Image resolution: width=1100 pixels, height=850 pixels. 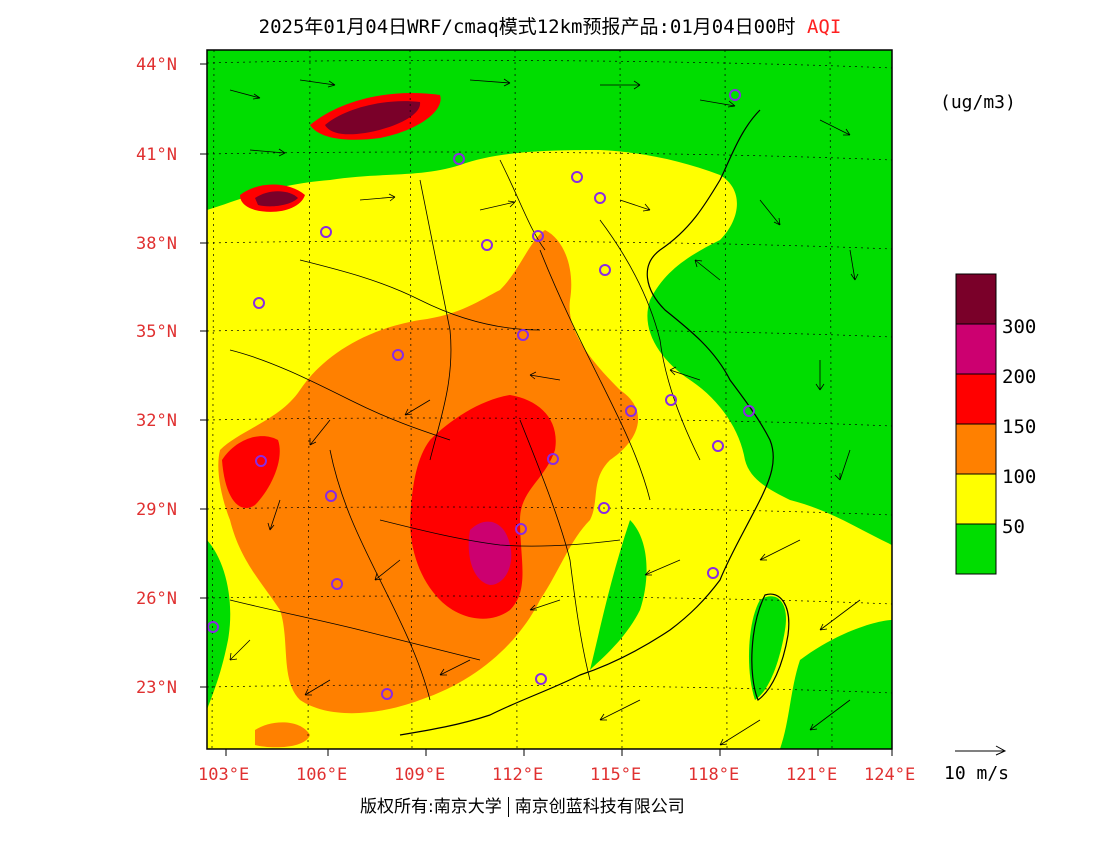 What do you see at coordinates (889, 775) in the screenshot?
I see `lon-label-124: 124°E` at bounding box center [889, 775].